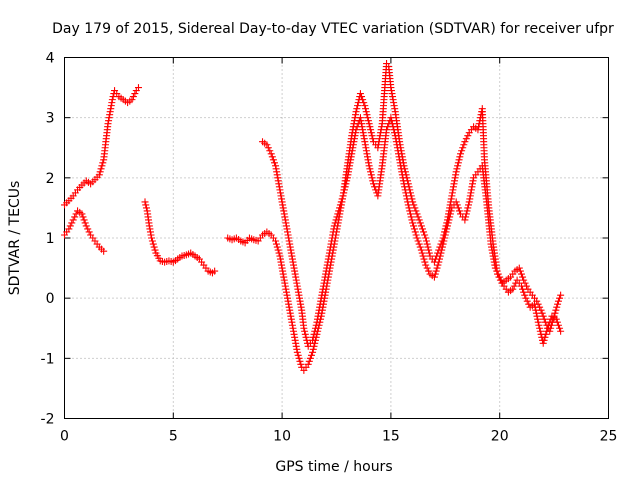 The height and width of the screenshot is (480, 640). Describe the element at coordinates (500, 437) in the screenshot. I see `x-tick-label: 20` at that location.